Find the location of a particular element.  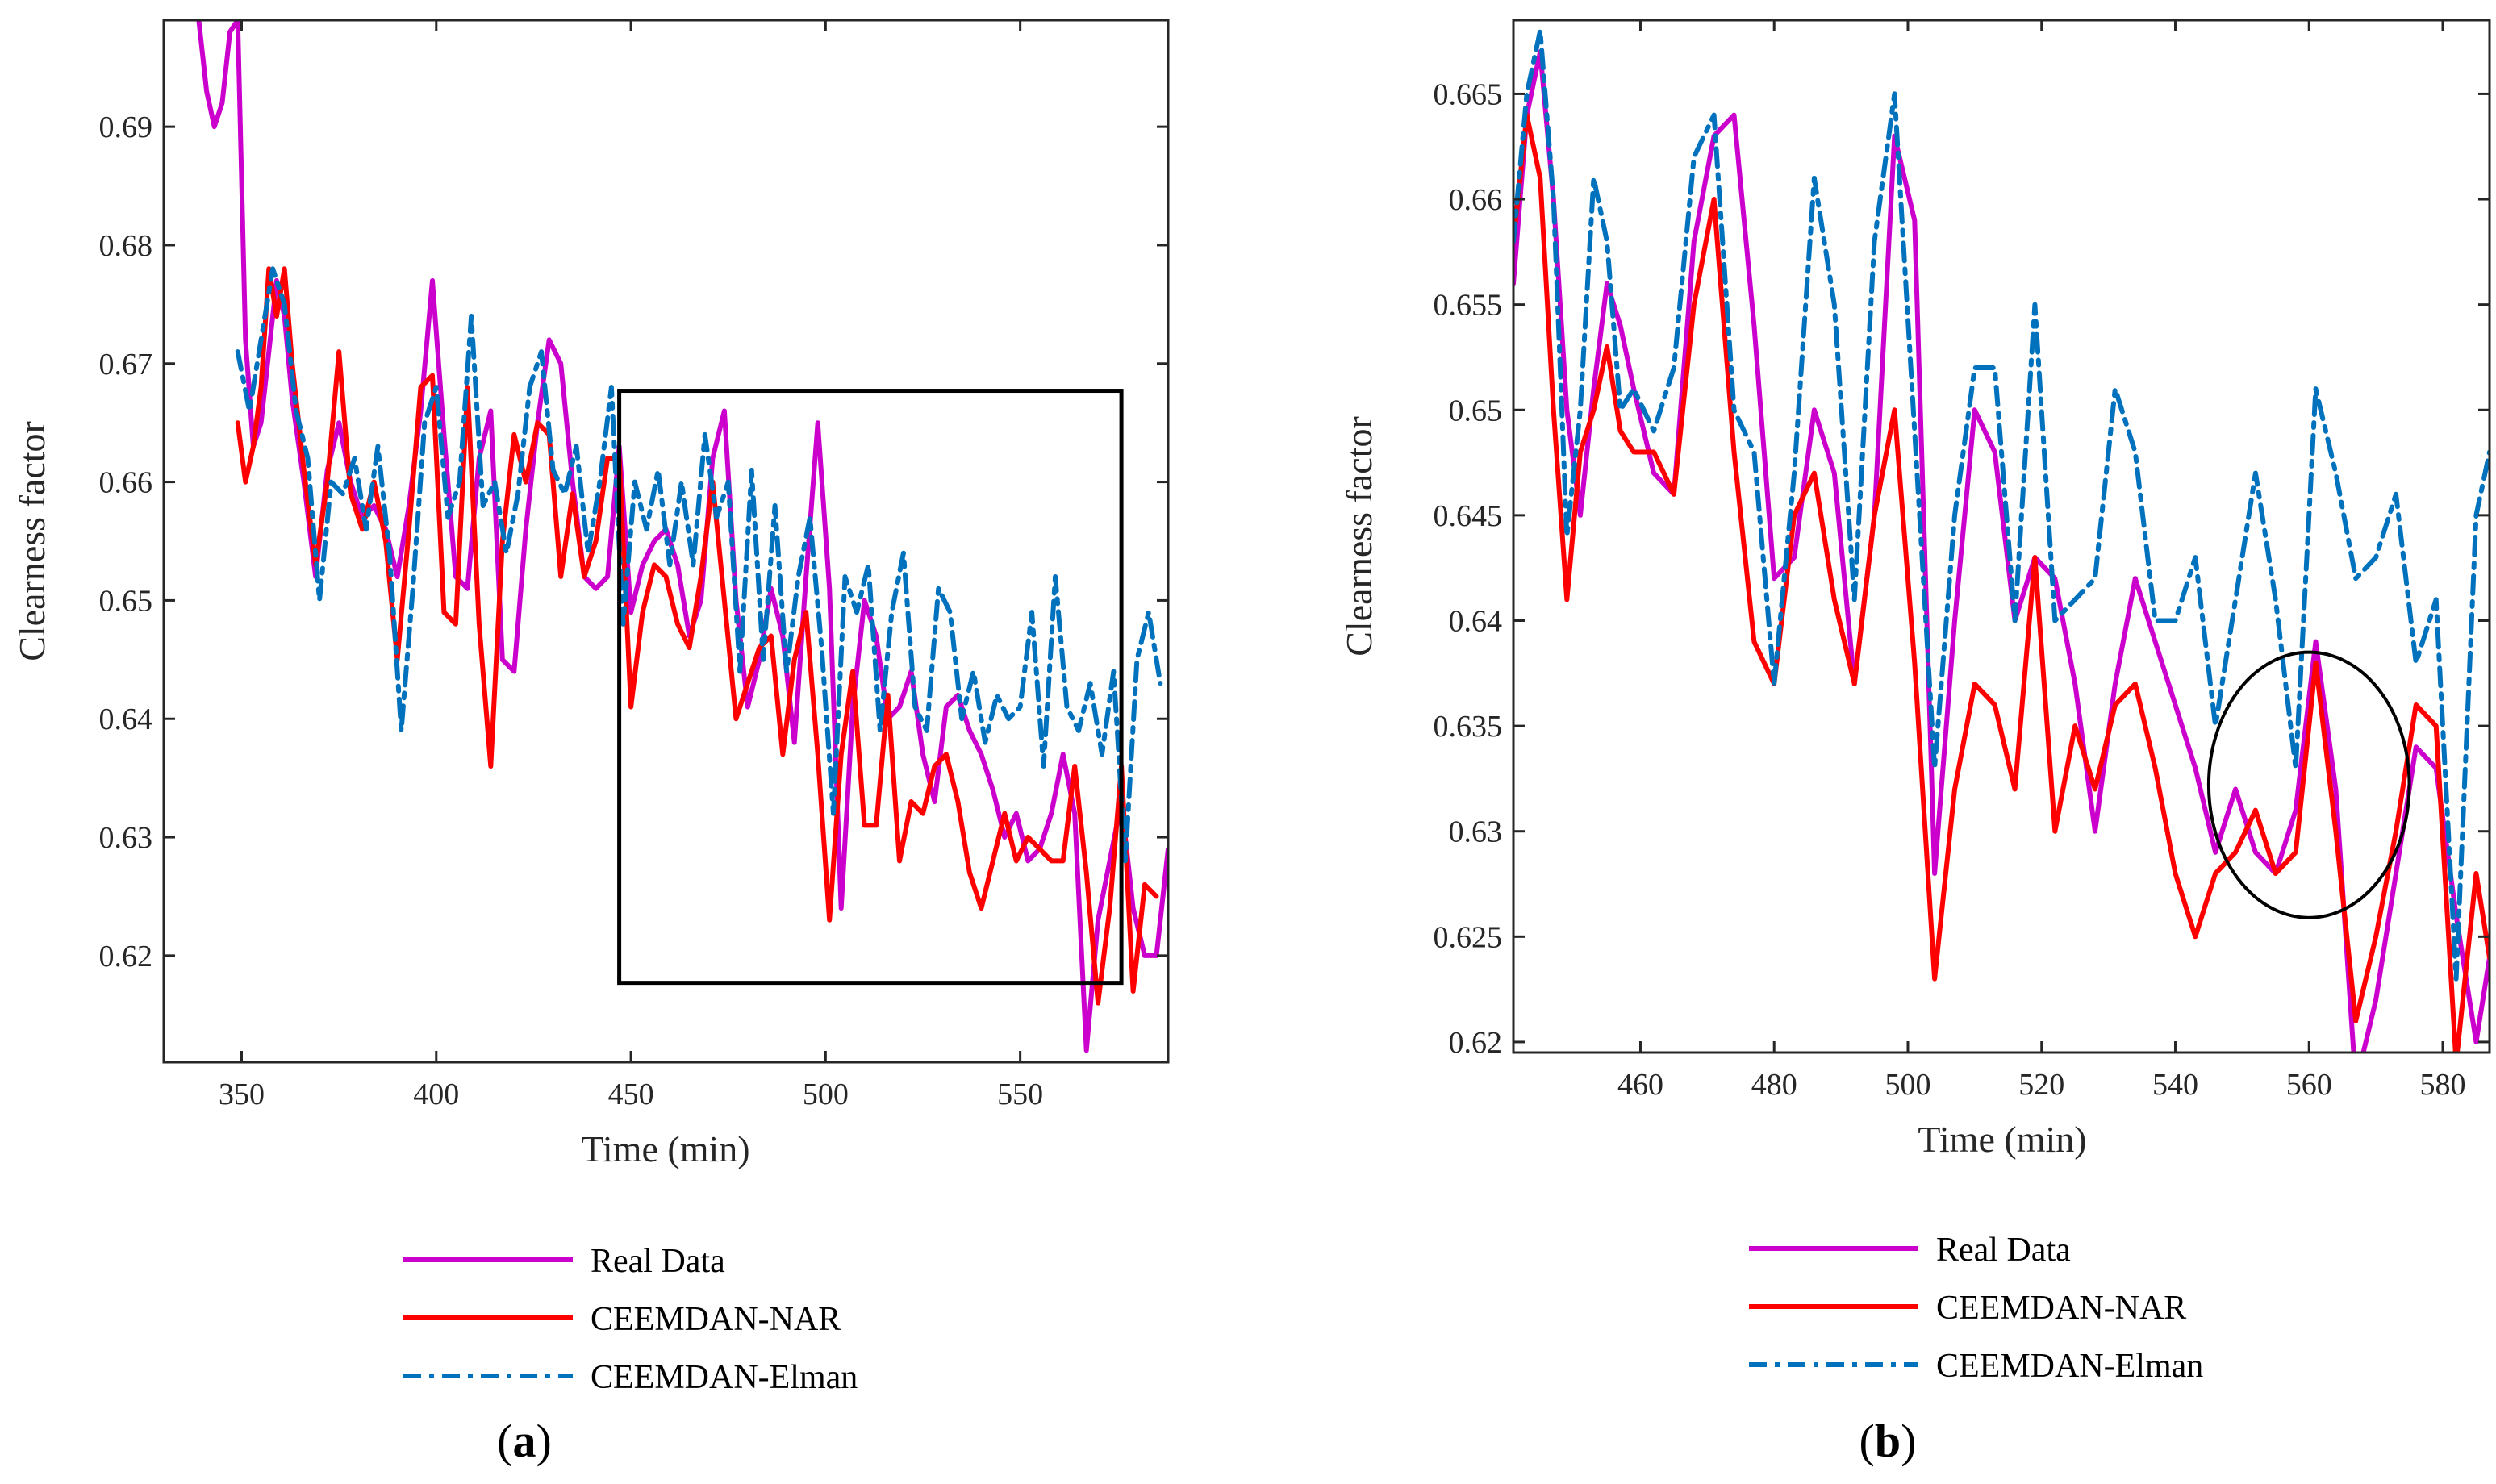

zoom-rectangle-annotation is located at coordinates (870, 688).